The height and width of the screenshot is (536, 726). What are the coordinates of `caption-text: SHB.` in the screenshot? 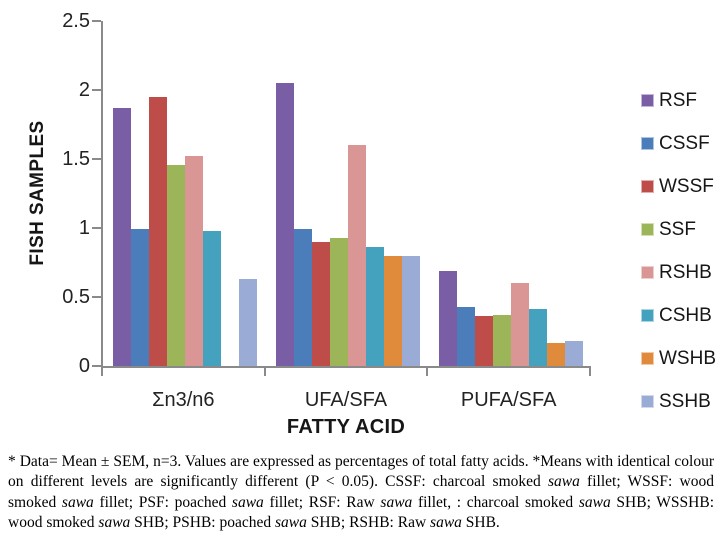 It's located at (480, 522).